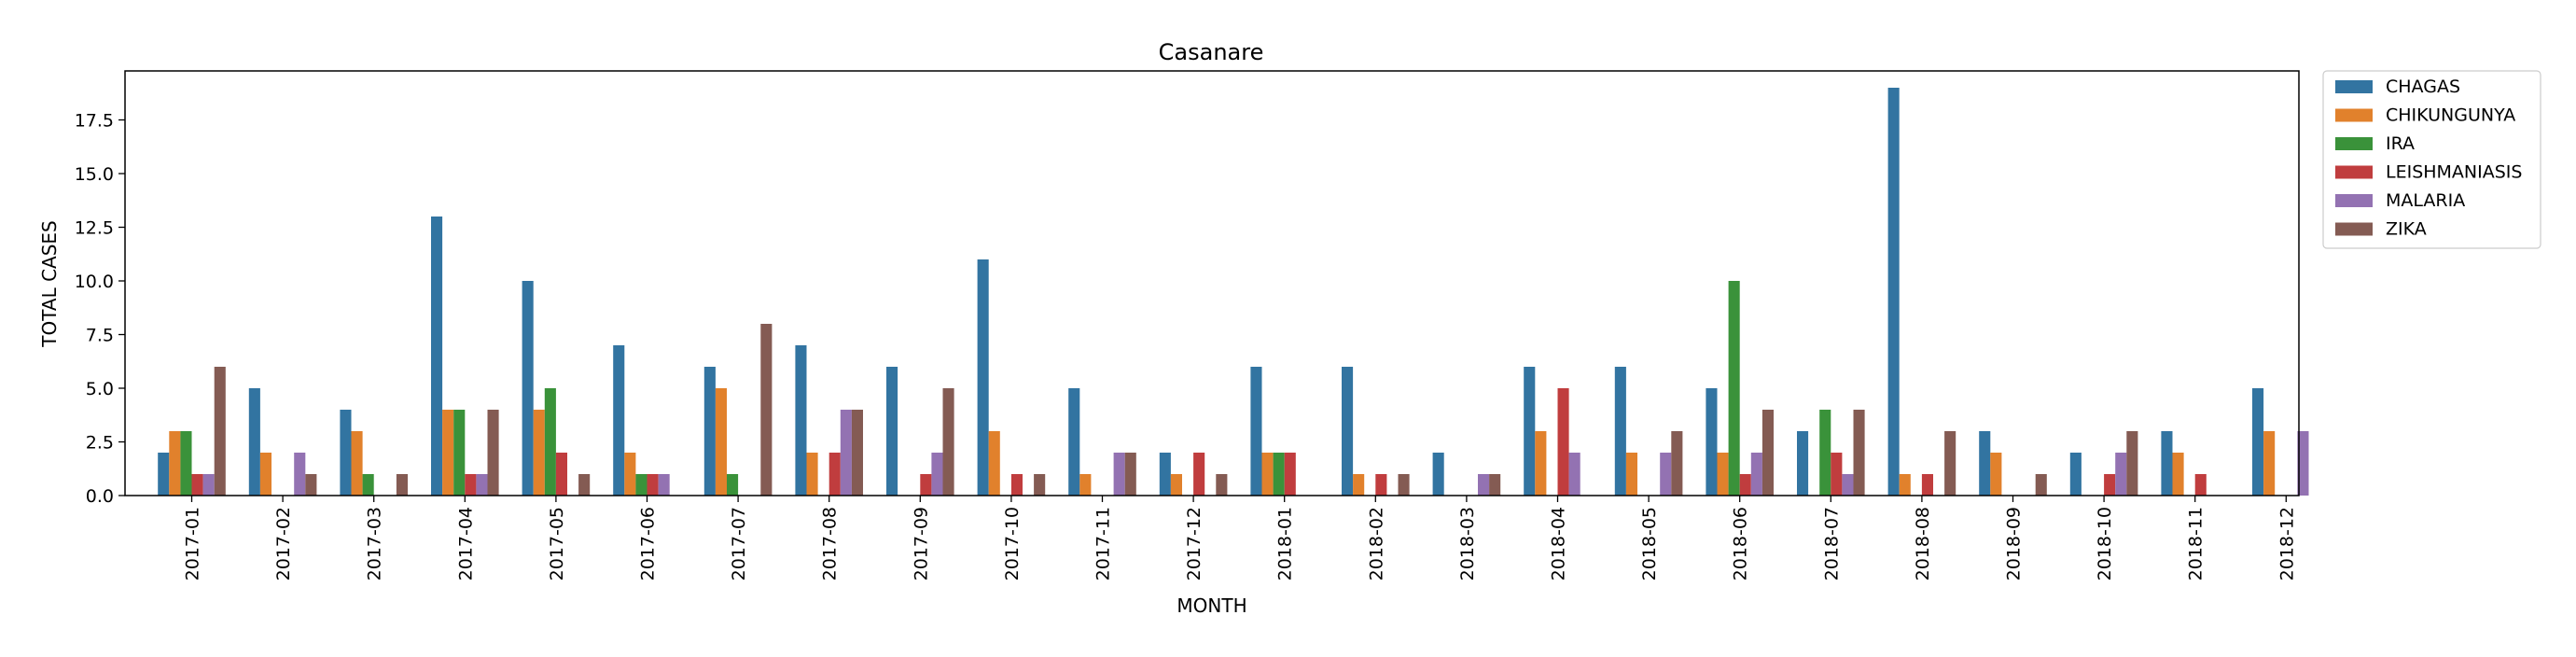 This screenshot has height=657, width=2576. What do you see at coordinates (2354, 200) in the screenshot?
I see `legend-swatch-malaria` at bounding box center [2354, 200].